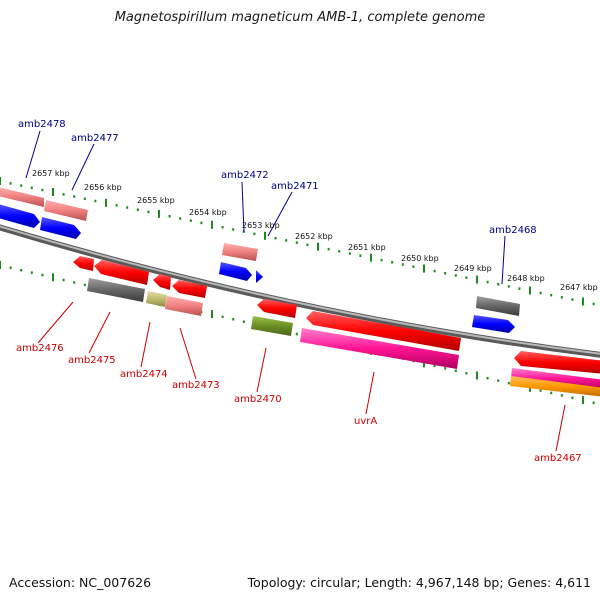 The width and height of the screenshot is (600, 600). I want to click on gene-label-uvrA: uvrA, so click(365, 421).